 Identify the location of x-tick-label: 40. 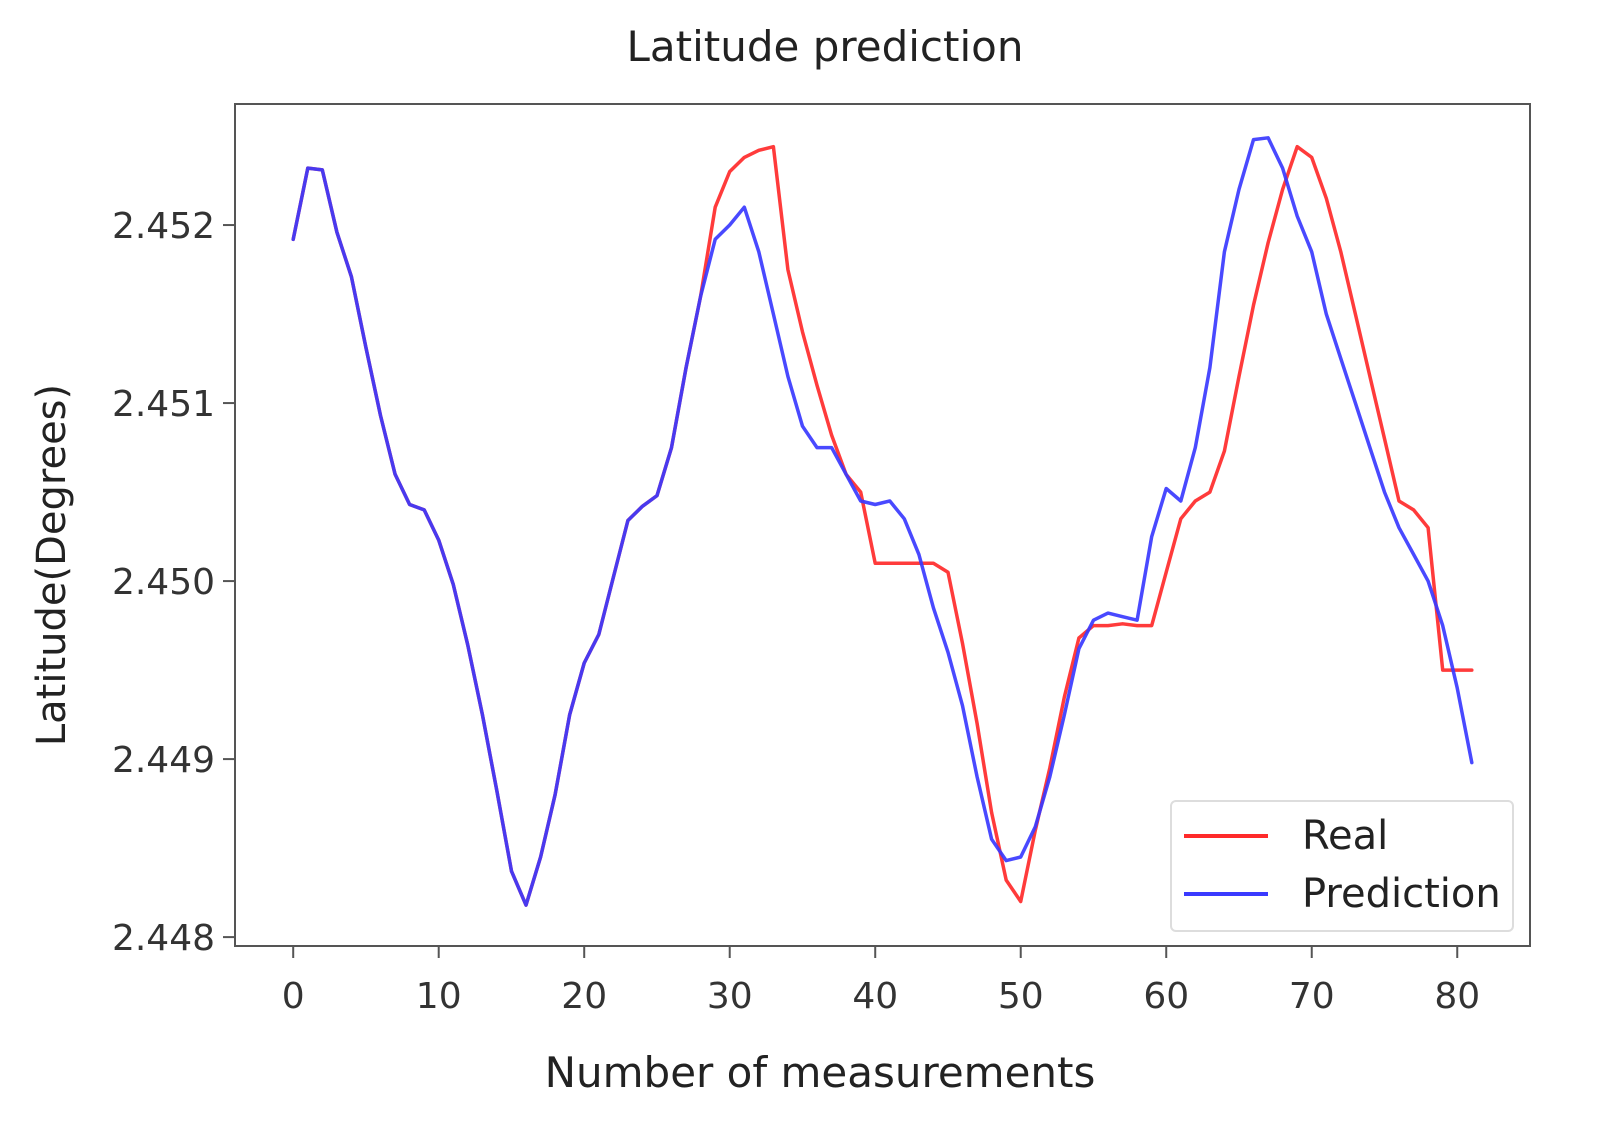
(875, 996).